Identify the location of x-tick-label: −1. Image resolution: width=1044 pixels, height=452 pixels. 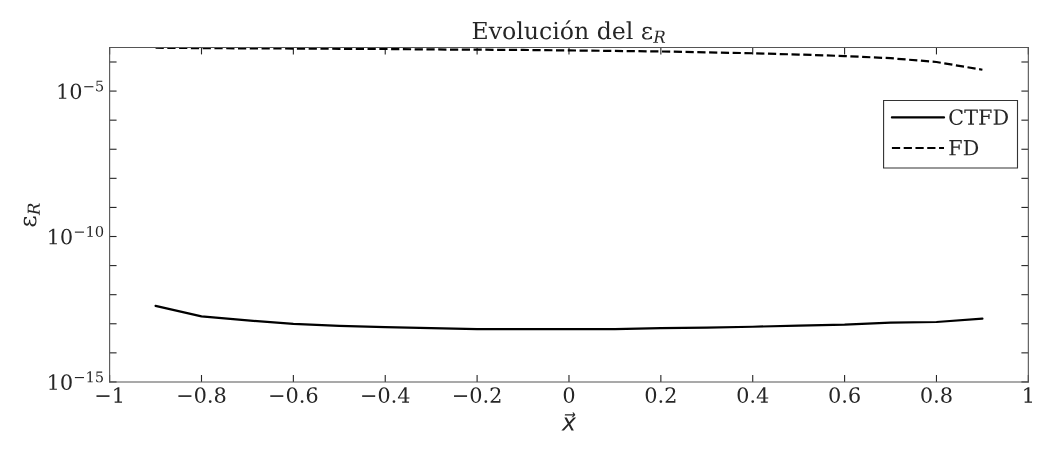
(109, 395).